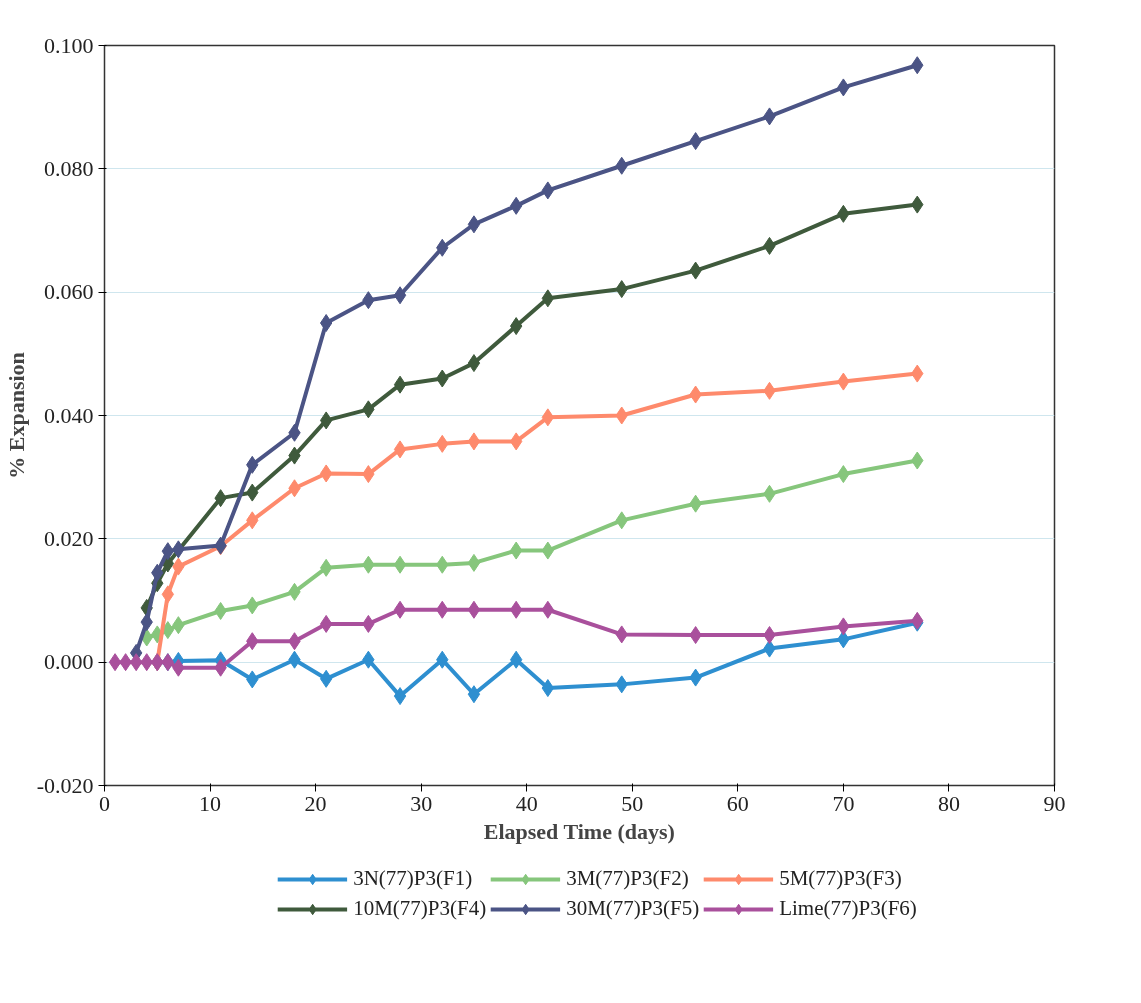  Describe the element at coordinates (843, 803) in the screenshot. I see `x-tick-label: 70` at that location.